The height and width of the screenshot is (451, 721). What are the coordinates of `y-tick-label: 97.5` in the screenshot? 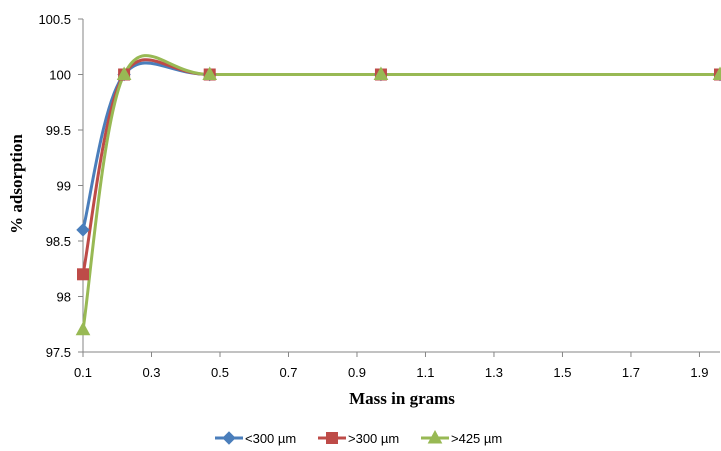 It's located at (58, 352).